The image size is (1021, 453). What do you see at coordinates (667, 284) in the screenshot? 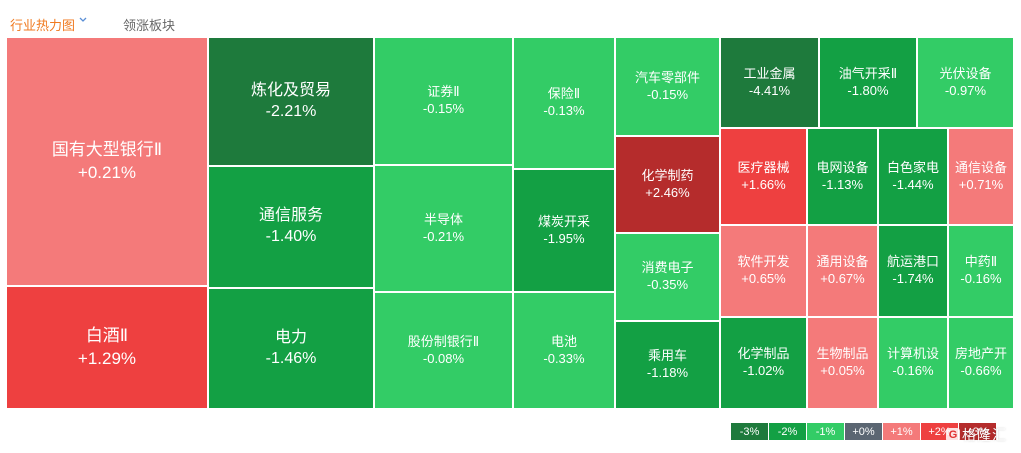
I see `sector-change: -0.35%` at bounding box center [667, 284].